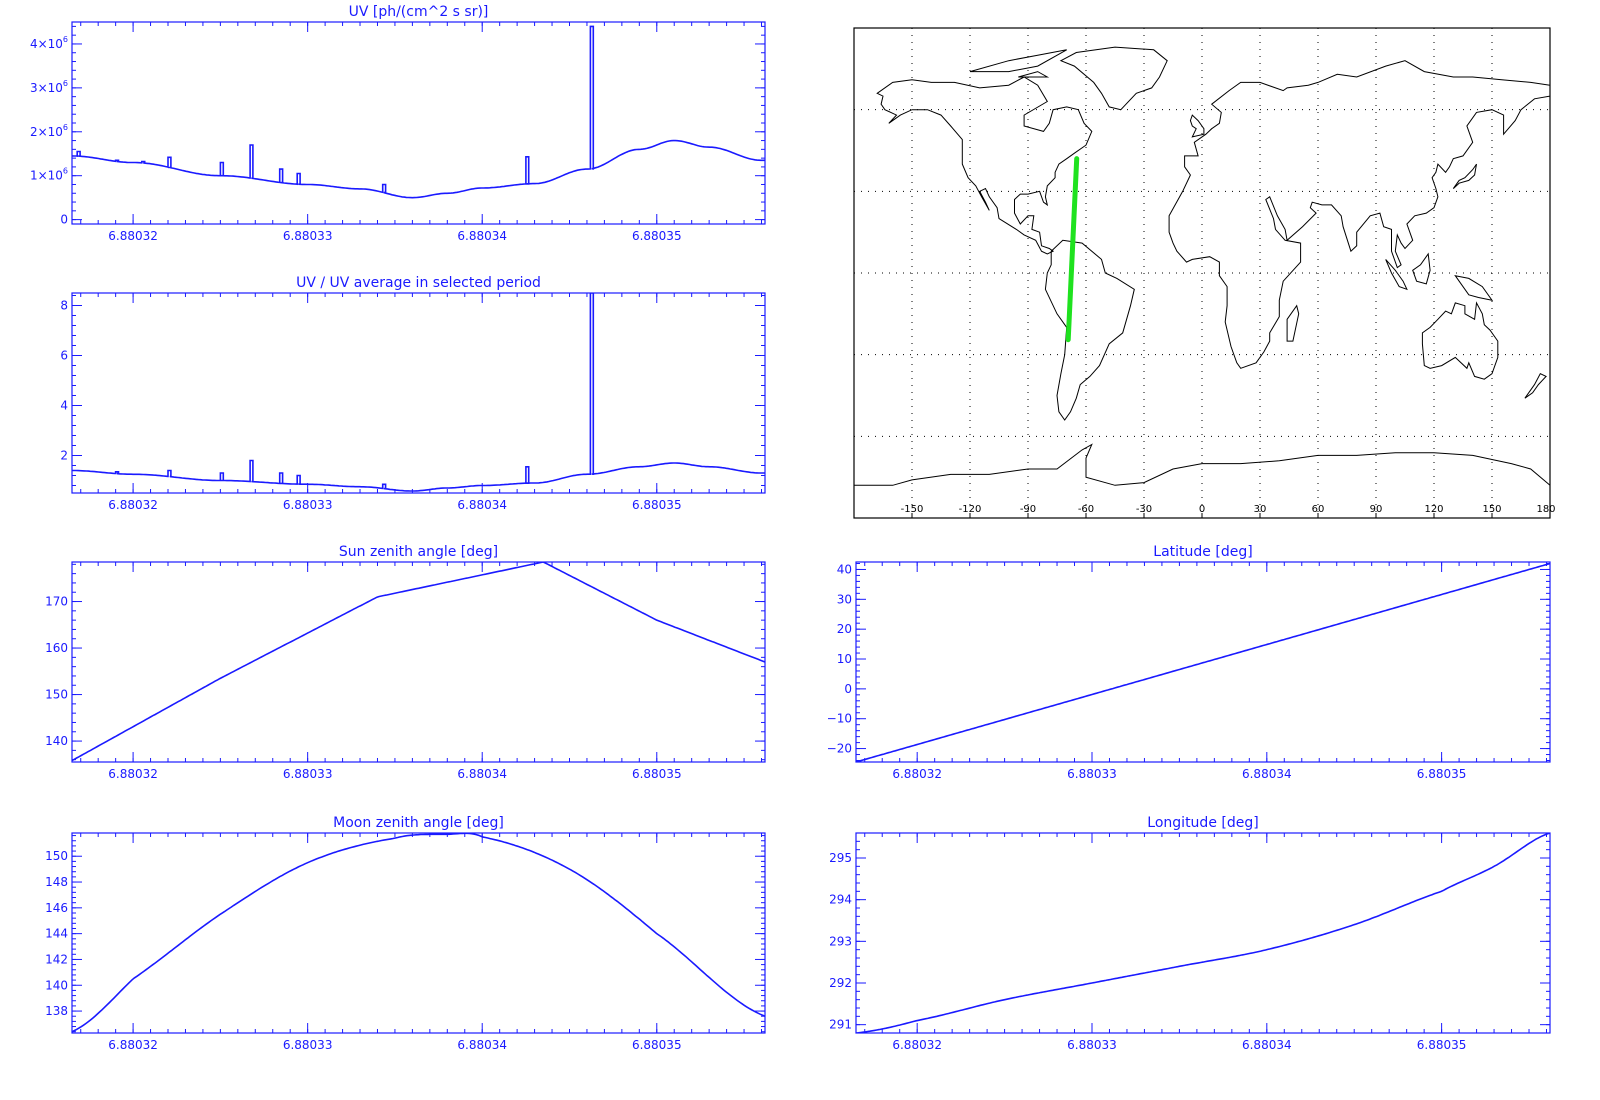  I want to click on y-tick-label: 293, so click(840, 941).